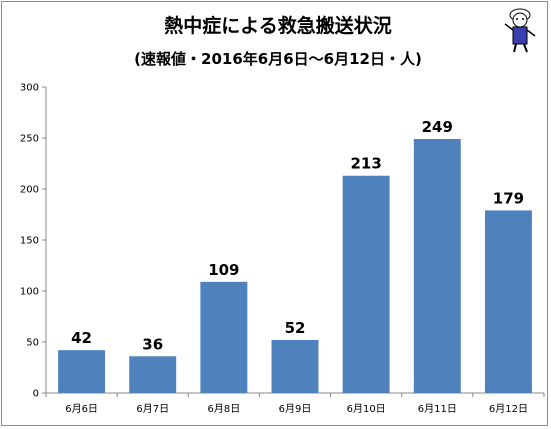 This screenshot has height=429, width=551. Describe the element at coordinates (365, 164) in the screenshot. I see `data-label: 213` at that location.